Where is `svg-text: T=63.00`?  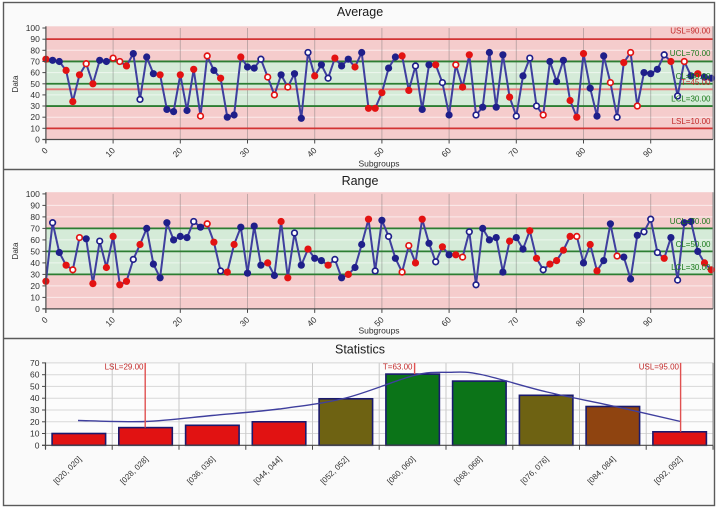 svg-text: T=63.00 is located at coordinates (398, 366).